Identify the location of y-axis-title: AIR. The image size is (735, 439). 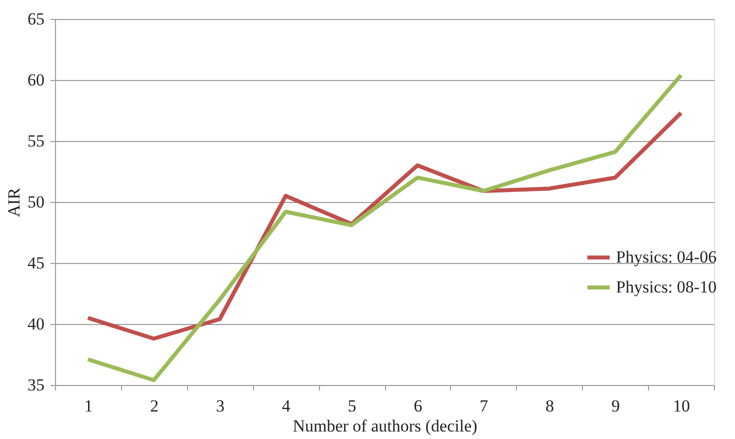
(14, 202).